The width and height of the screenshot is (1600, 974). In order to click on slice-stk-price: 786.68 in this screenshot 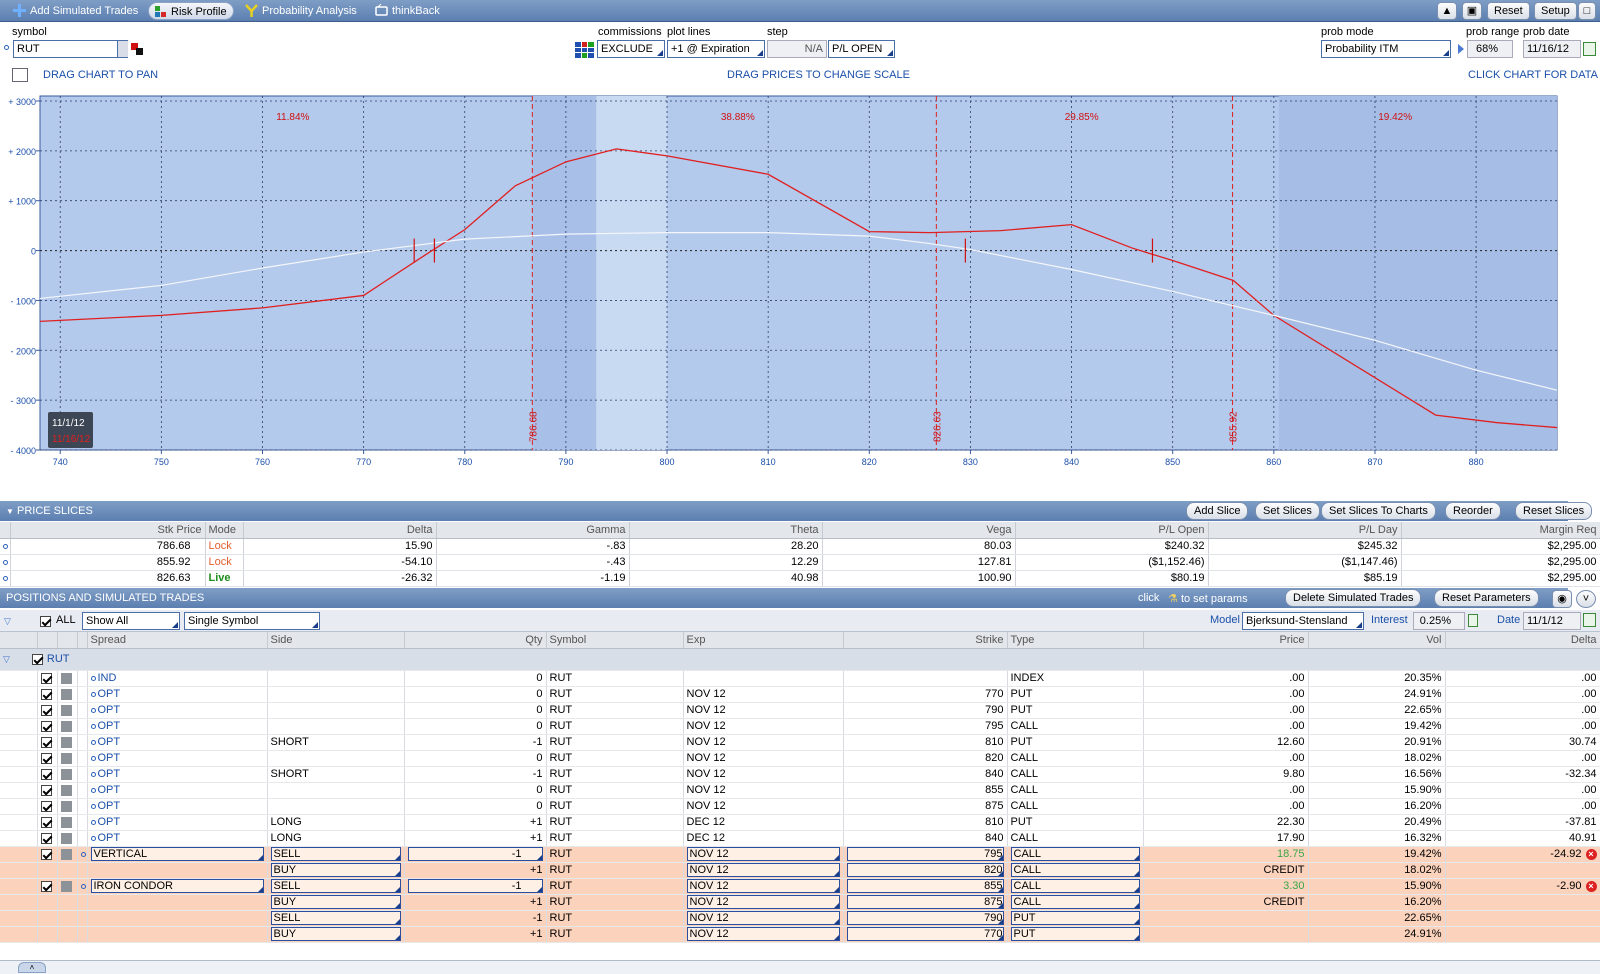, I will do `click(108, 546)`.